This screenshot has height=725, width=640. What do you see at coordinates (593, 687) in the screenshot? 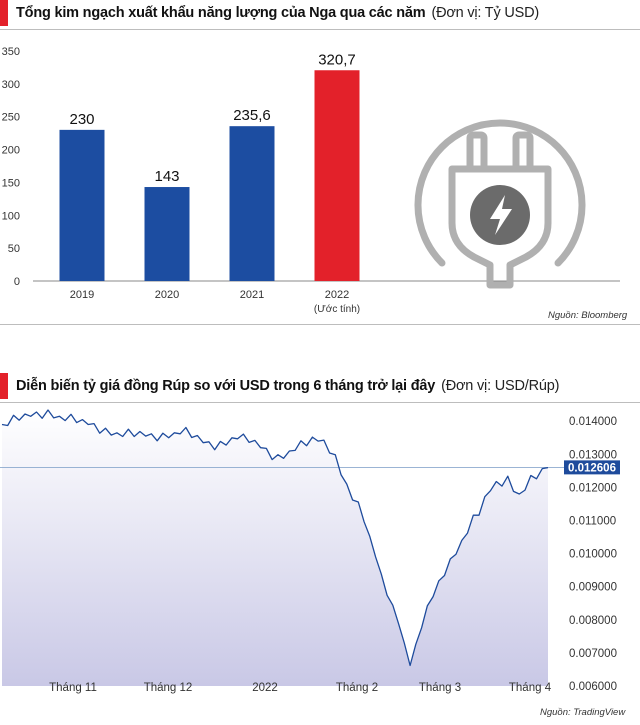
I see `y-tick-label: 0.006000` at bounding box center [593, 687].